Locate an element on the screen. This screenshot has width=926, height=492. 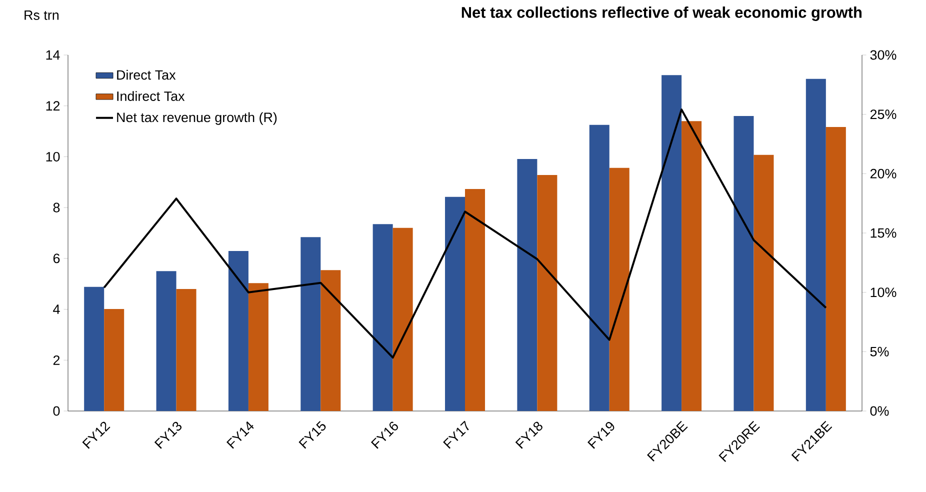
chart-title: Net tax collections reflective of weak economic growth is located at coordinates (662, 13).